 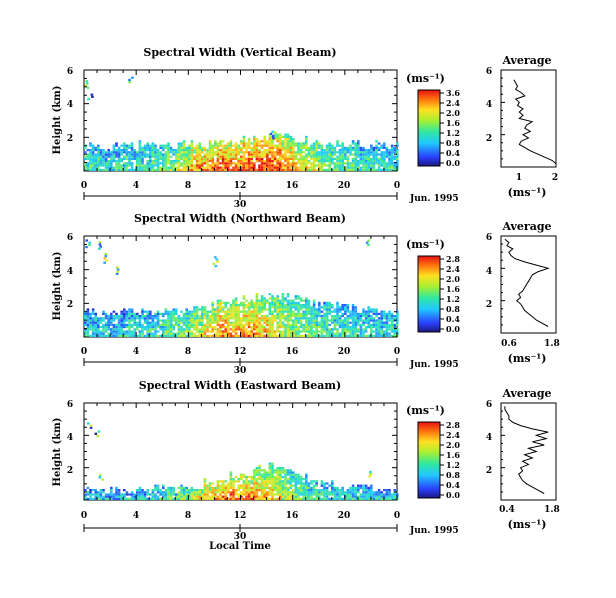 What do you see at coordinates (489, 305) in the screenshot?
I see `avg-y-tick: 2` at bounding box center [489, 305].